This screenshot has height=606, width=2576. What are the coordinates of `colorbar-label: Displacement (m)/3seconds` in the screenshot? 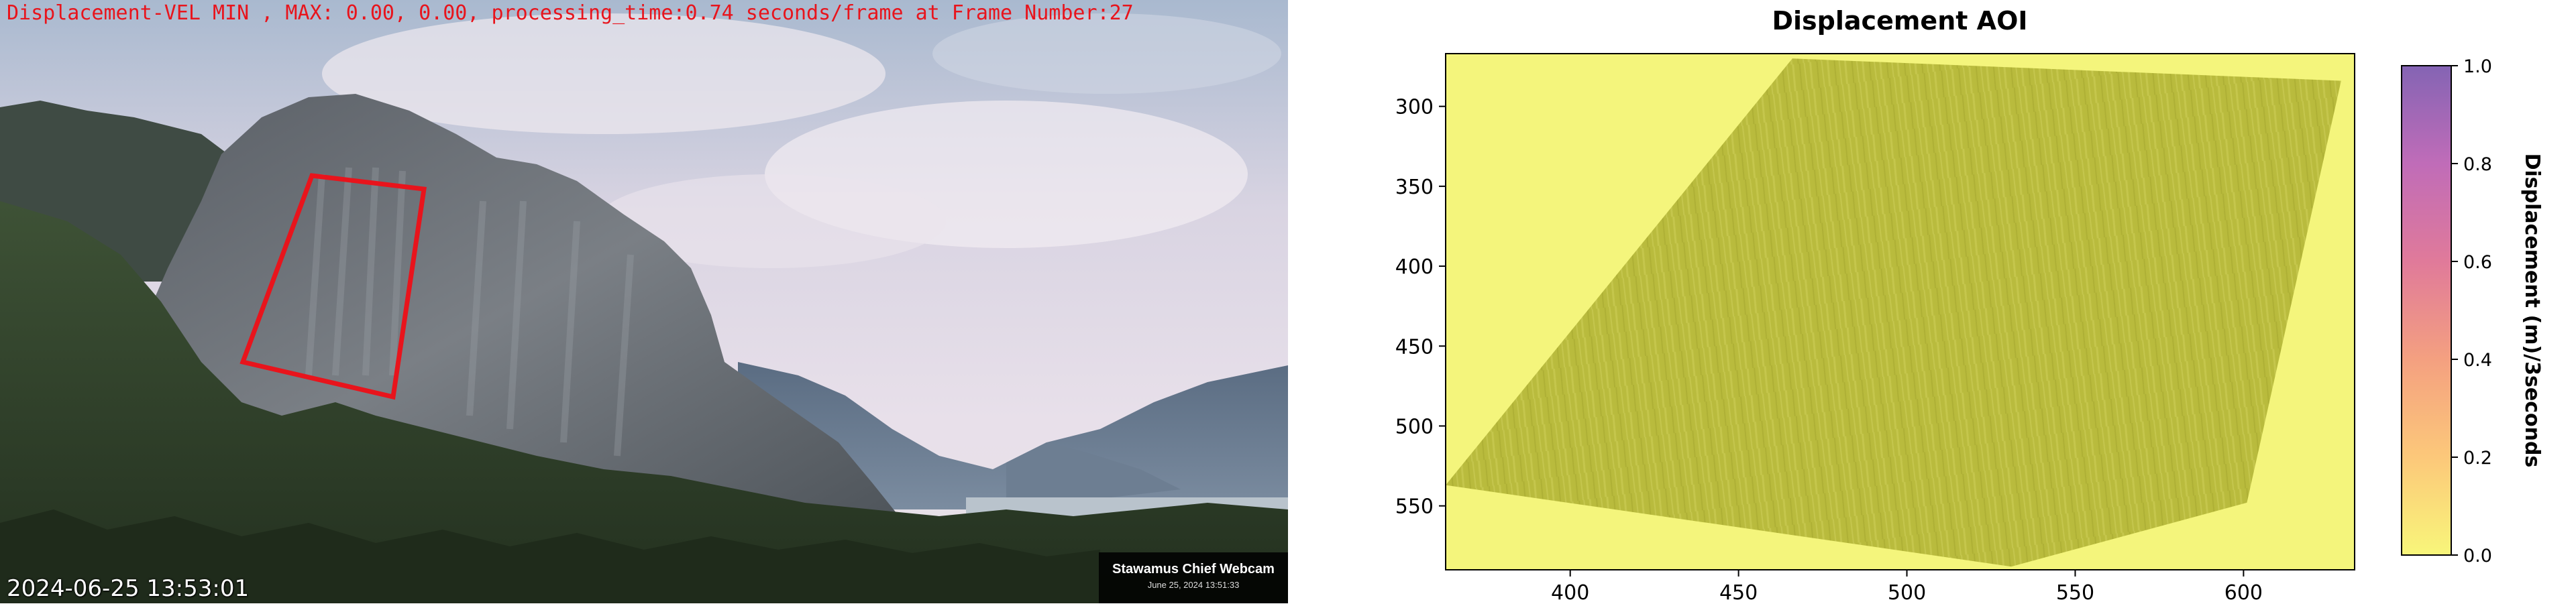 It's located at (2532, 311).